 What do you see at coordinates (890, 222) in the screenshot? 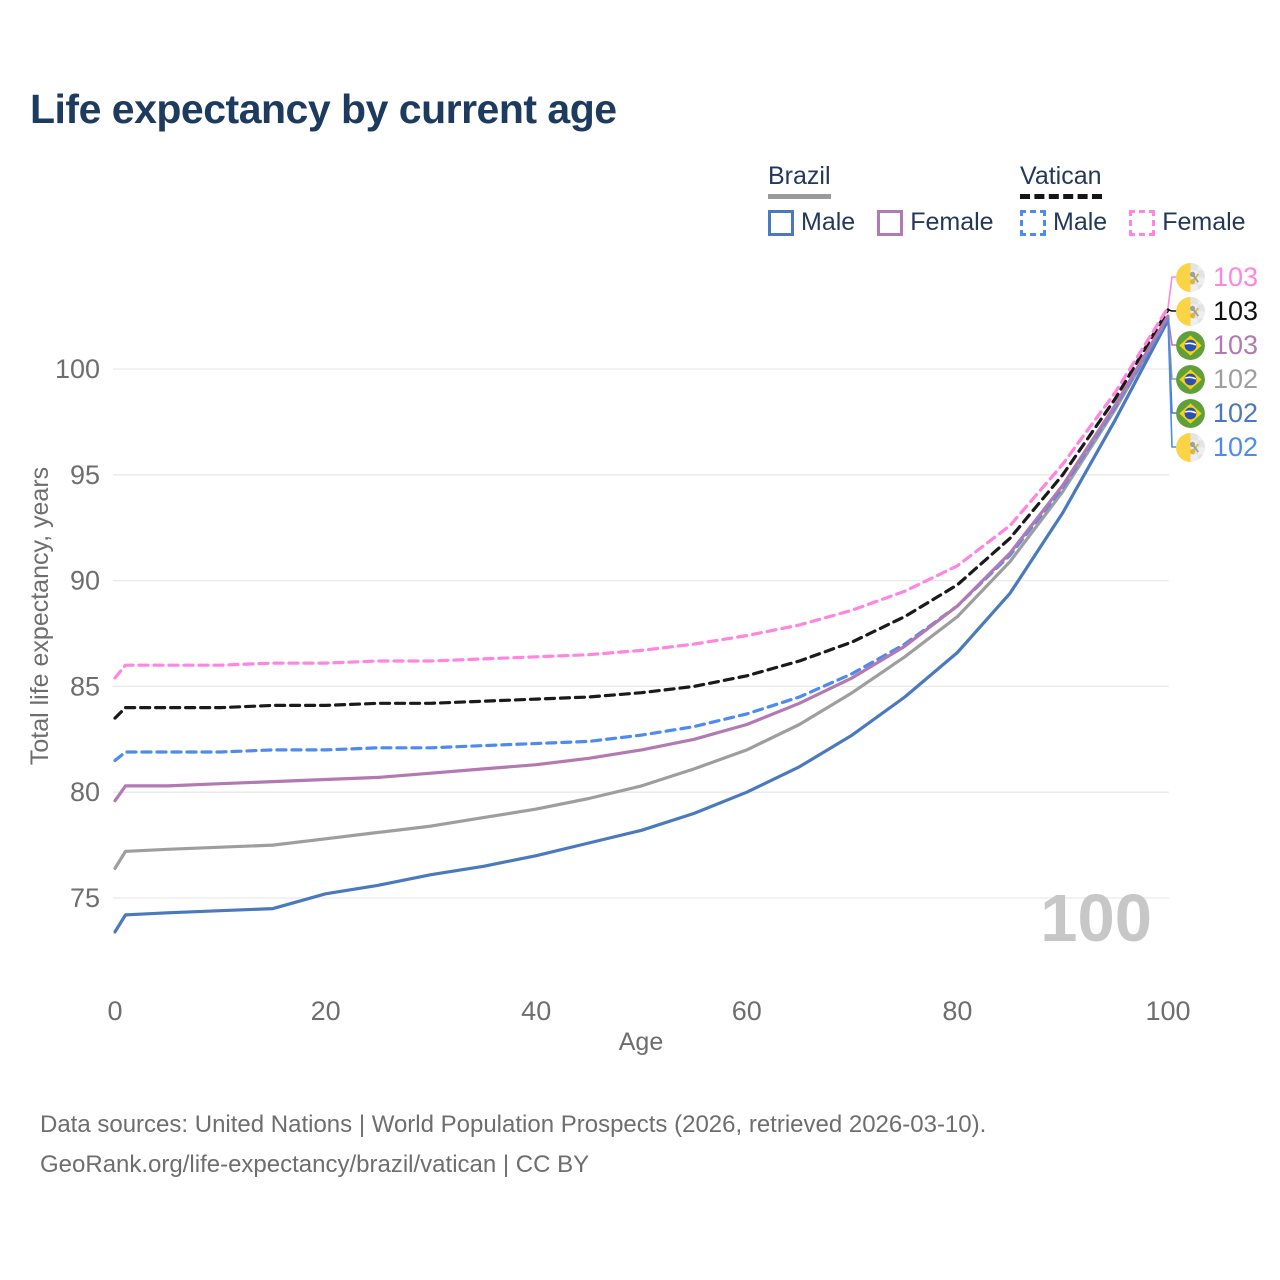
I see `brazil-female-swatch-icon` at bounding box center [890, 222].